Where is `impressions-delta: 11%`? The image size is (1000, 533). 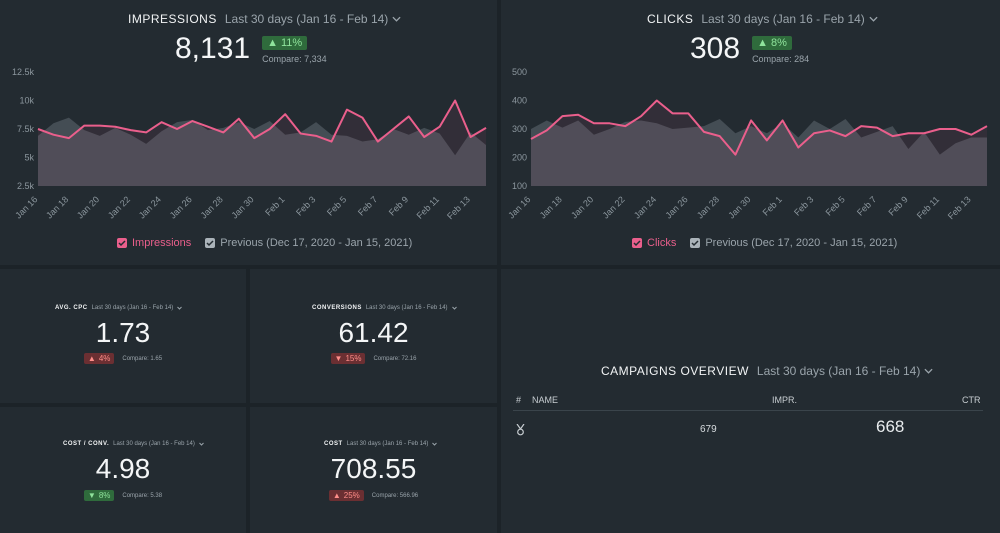
impressions-delta: 11% is located at coordinates (291, 43).